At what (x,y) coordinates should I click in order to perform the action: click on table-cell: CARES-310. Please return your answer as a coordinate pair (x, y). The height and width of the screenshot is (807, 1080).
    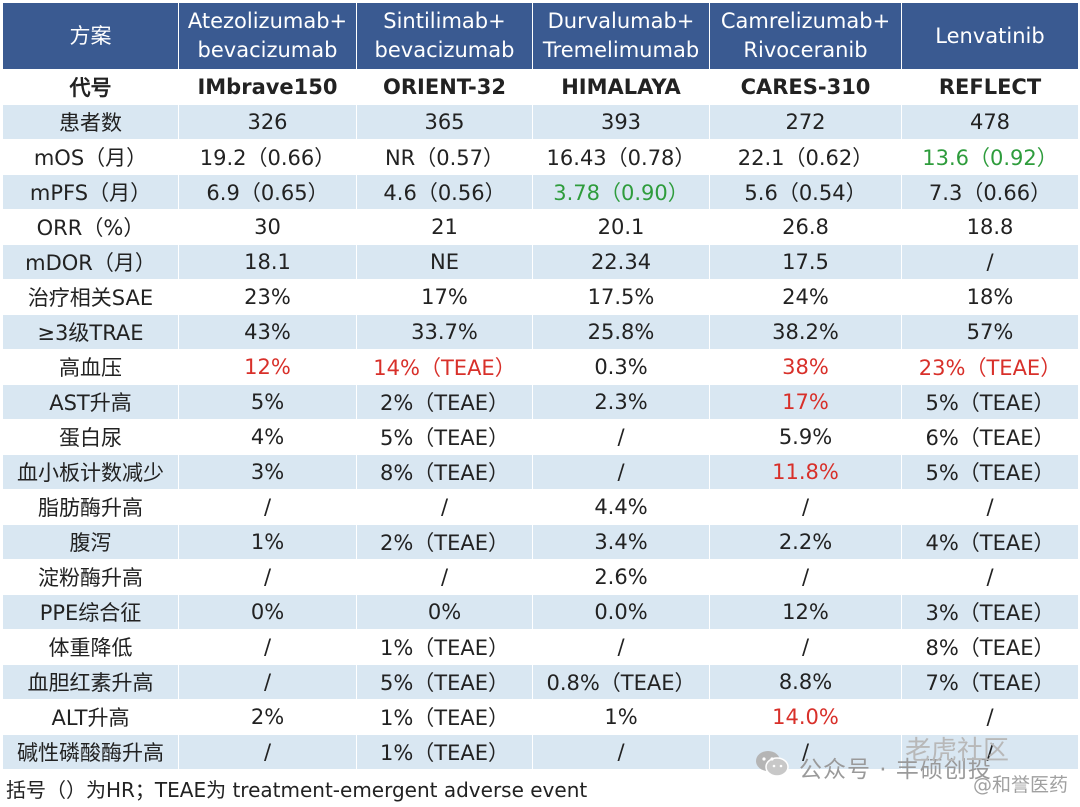
    Looking at the image, I should click on (805, 87).